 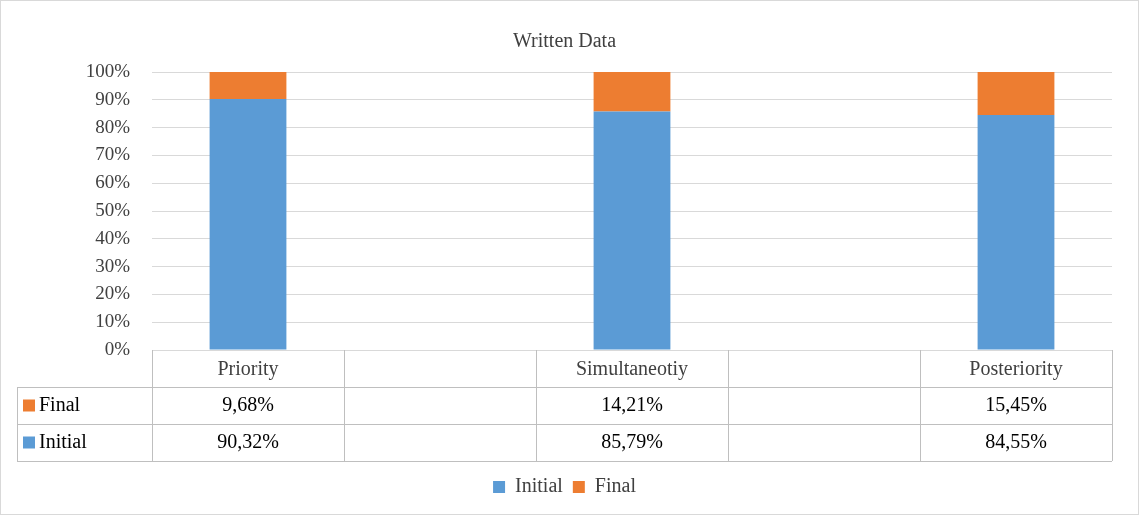 What do you see at coordinates (632, 440) in the screenshot?
I see `data-label: 85,79%` at bounding box center [632, 440].